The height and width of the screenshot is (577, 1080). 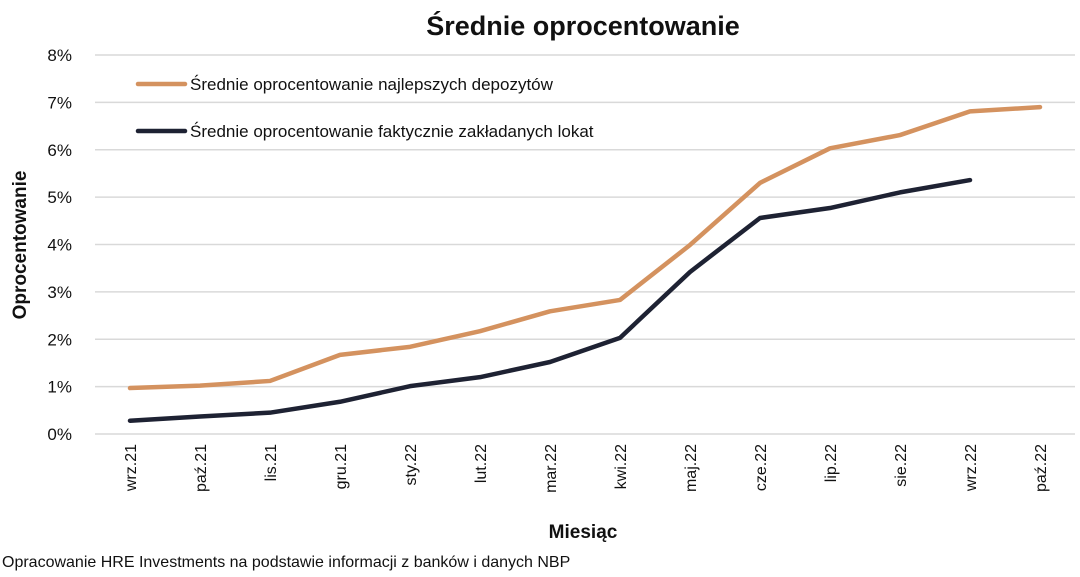 What do you see at coordinates (59, 292) in the screenshot?
I see `y-tick-label: 3%` at bounding box center [59, 292].